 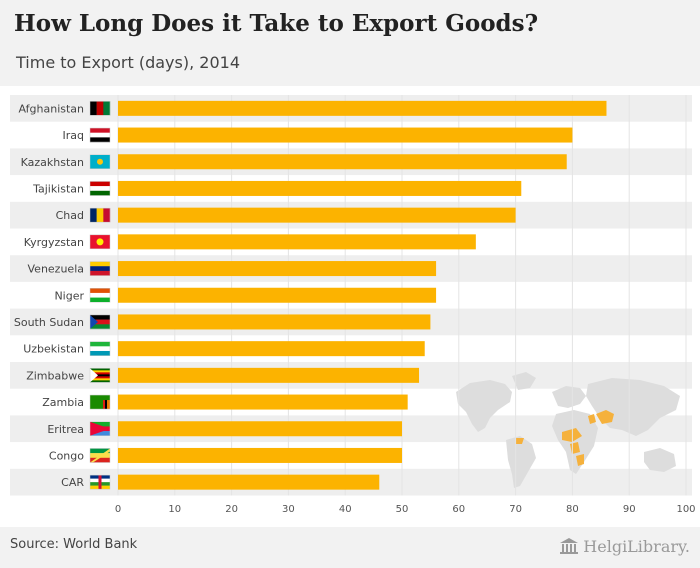 What do you see at coordinates (575, 442) in the screenshot?
I see `map-africa` at bounding box center [575, 442].